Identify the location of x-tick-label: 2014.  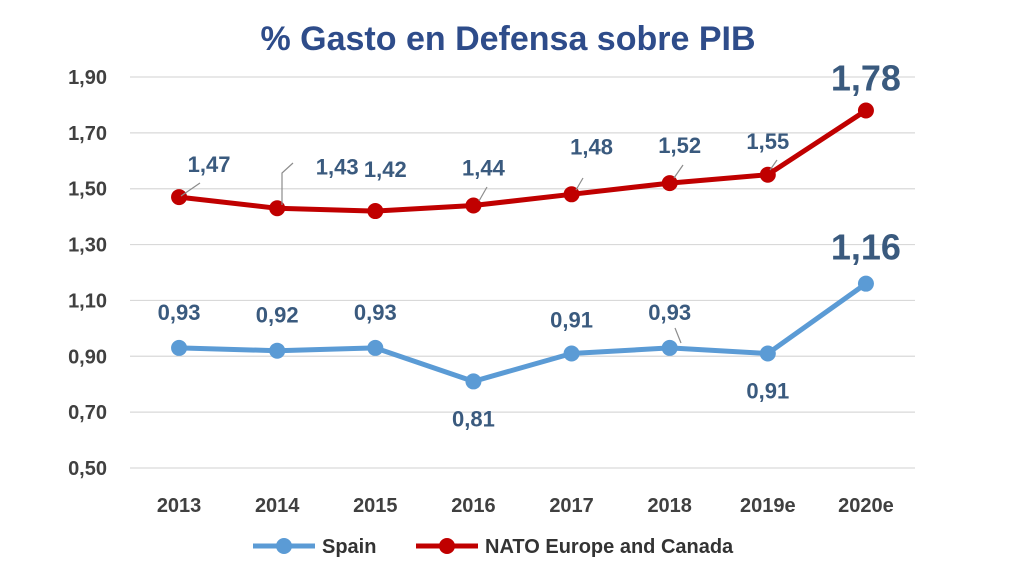
(277, 506).